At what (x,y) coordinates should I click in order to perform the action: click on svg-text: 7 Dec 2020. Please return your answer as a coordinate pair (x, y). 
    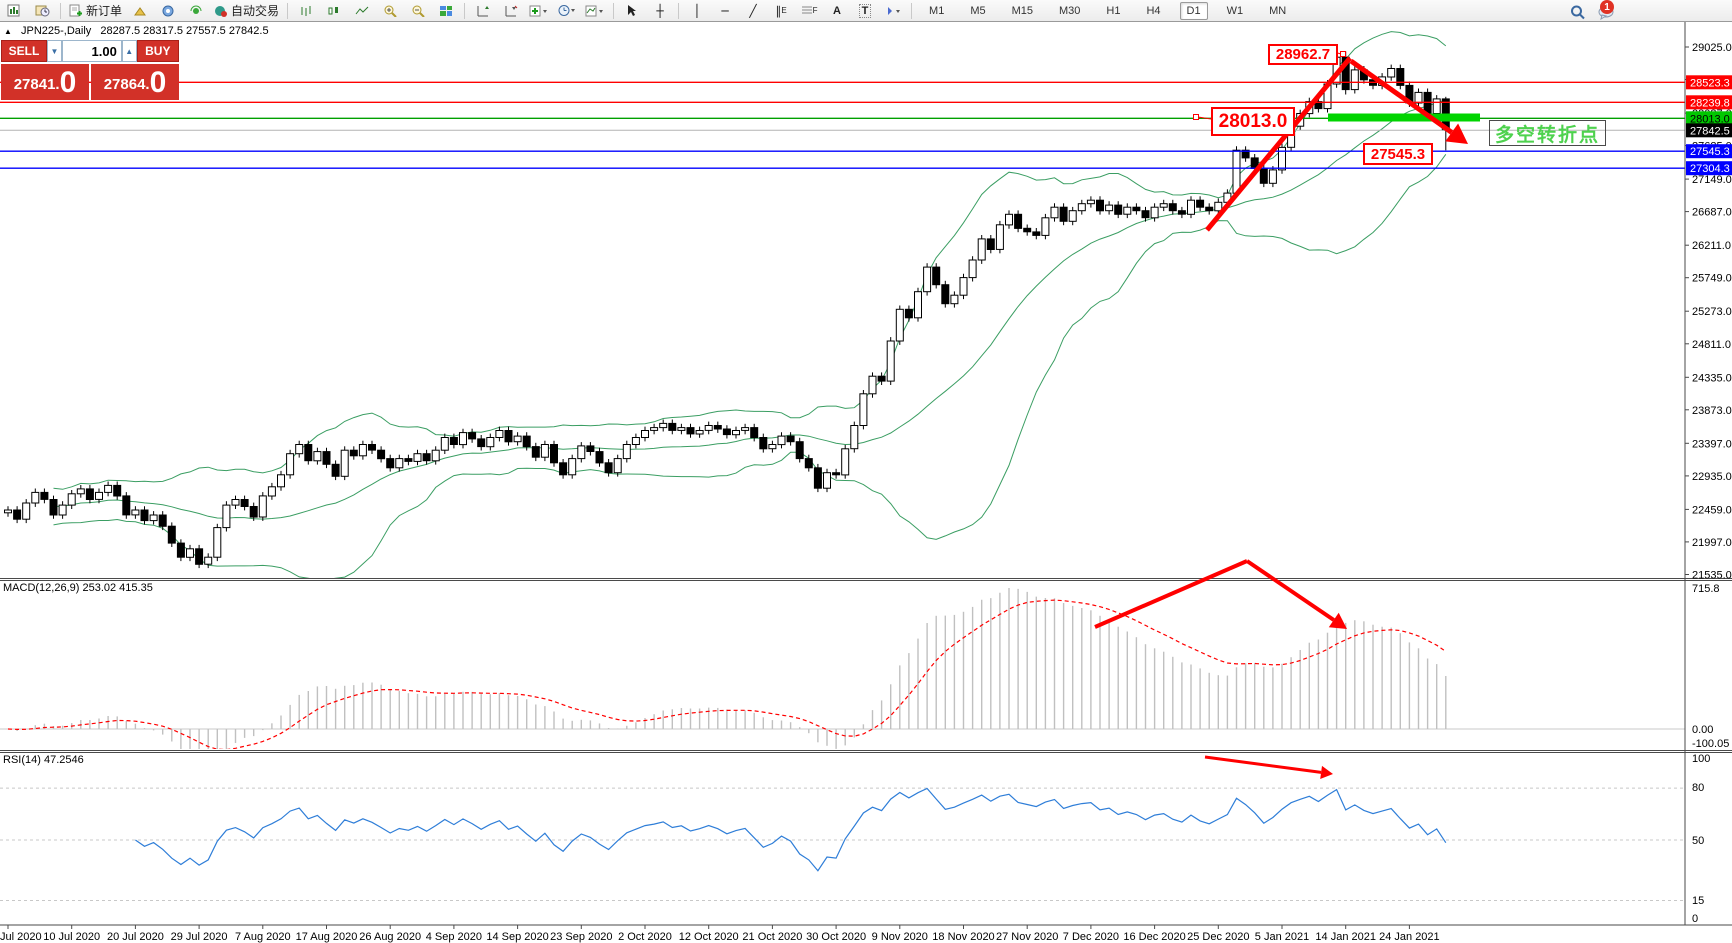
    Looking at the image, I should click on (1091, 937).